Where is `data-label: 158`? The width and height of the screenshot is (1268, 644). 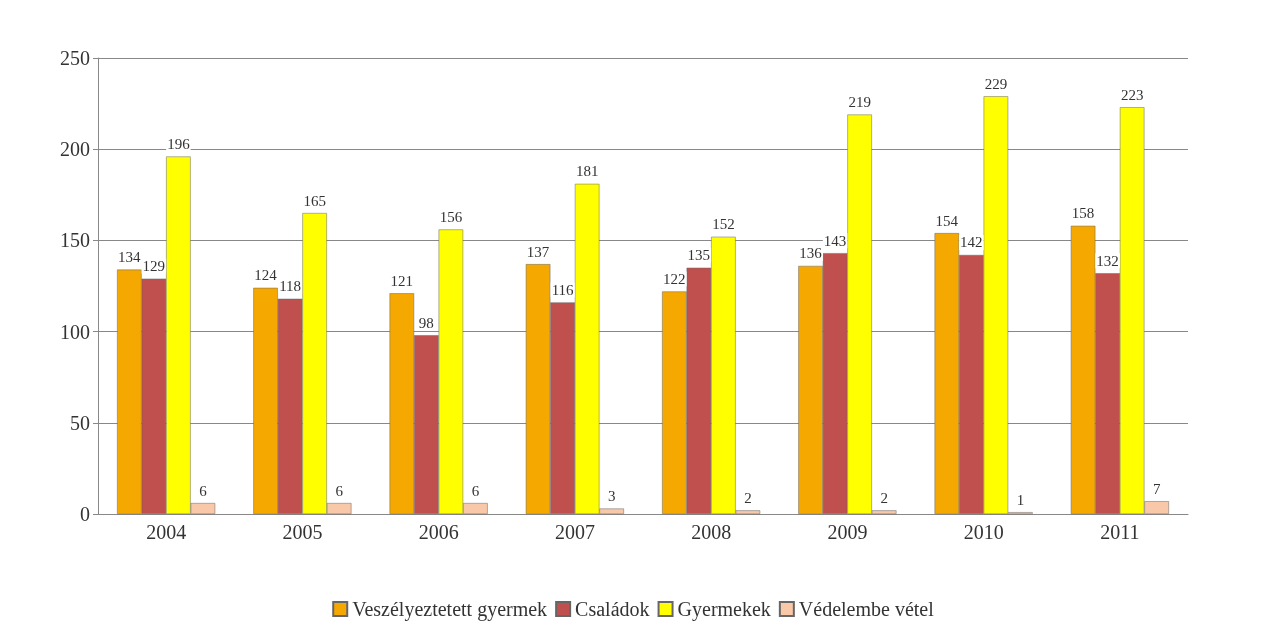 data-label: 158 is located at coordinates (1083, 213).